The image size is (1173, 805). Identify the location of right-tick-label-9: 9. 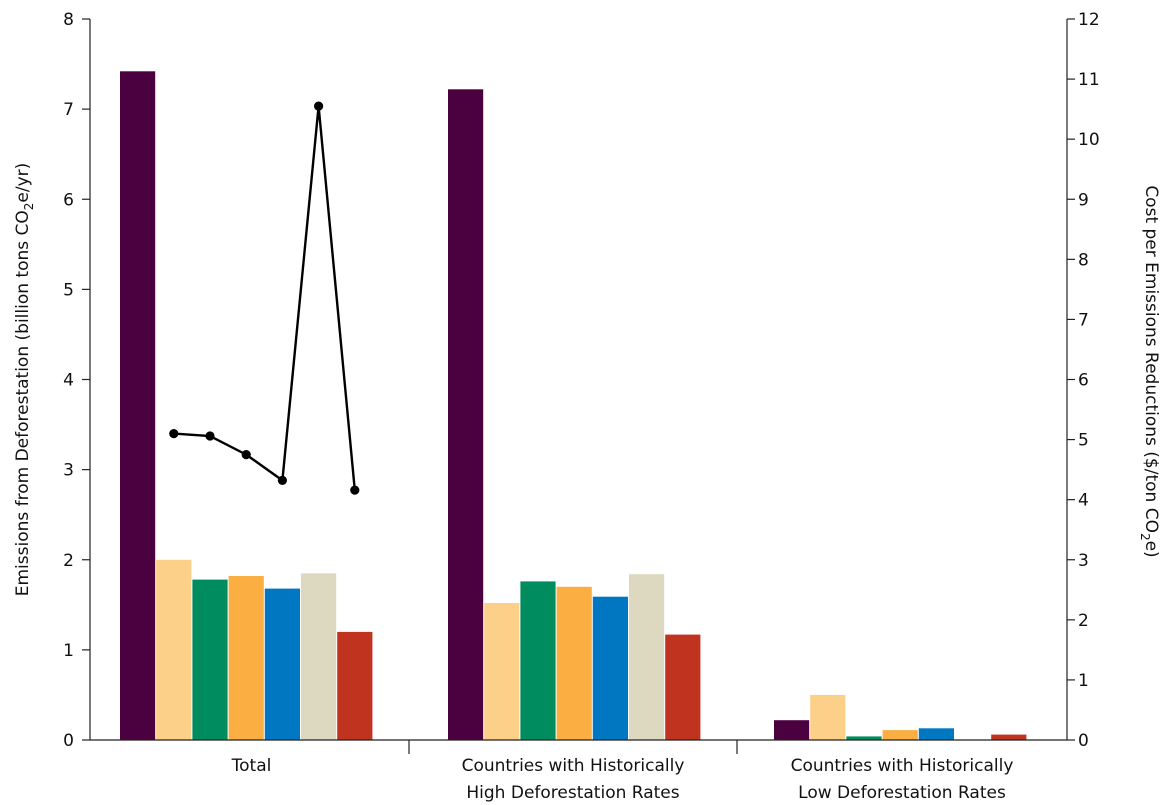
(1083, 200).